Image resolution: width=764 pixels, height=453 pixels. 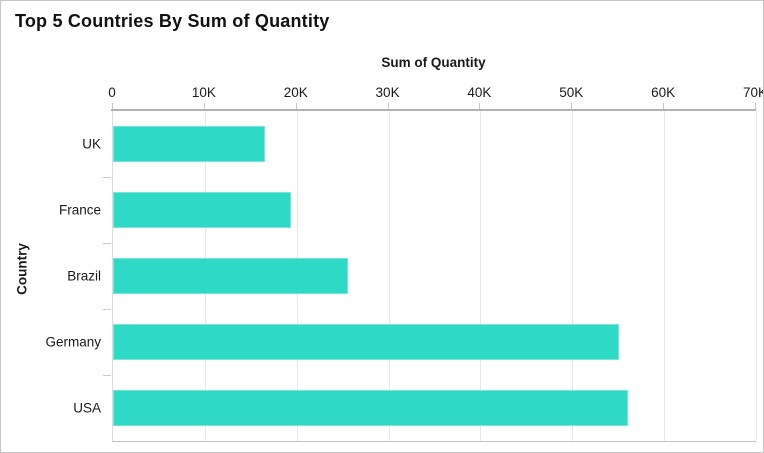 I want to click on bar-uk, so click(x=189, y=144).